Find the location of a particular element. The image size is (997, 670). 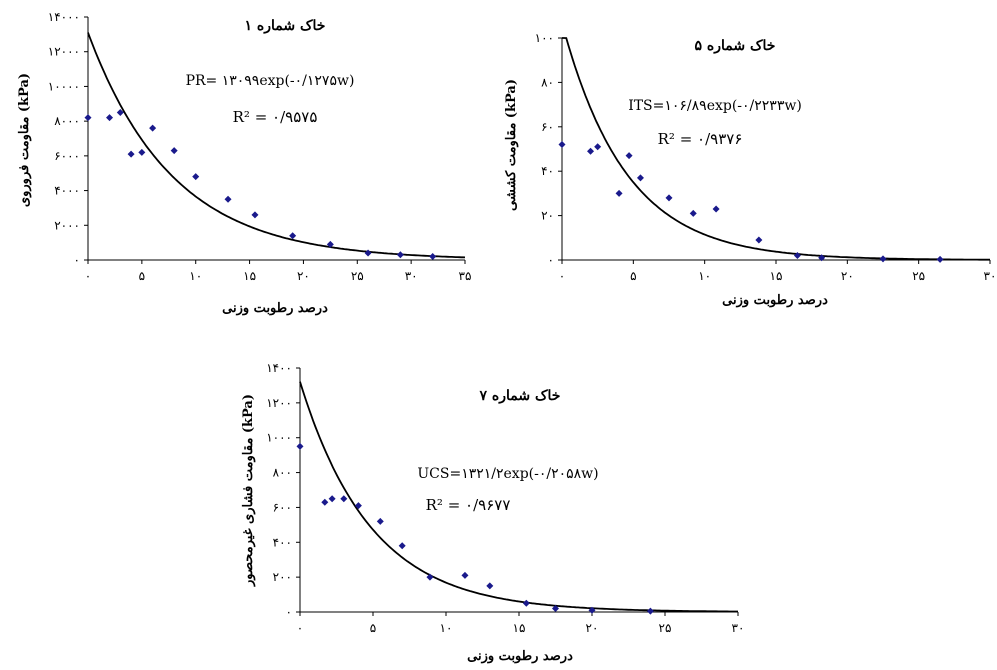

y-tick-label: ۱۰۰۰۰ is located at coordinates (64, 86).